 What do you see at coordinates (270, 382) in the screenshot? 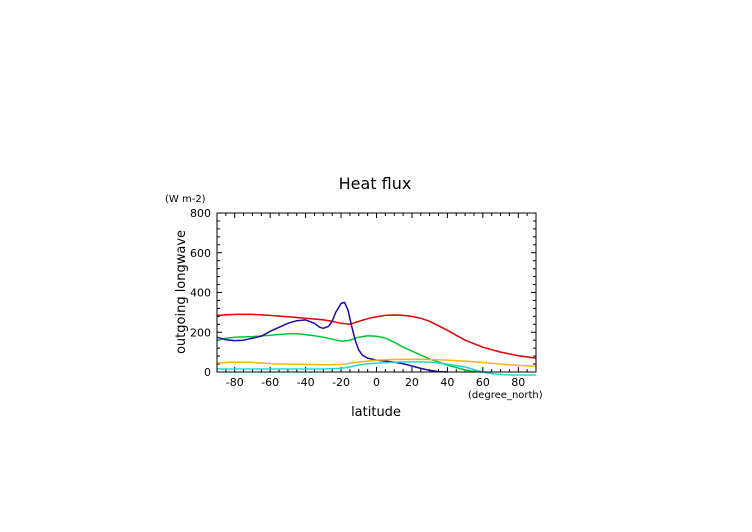
I see `x-tick-label: -60` at bounding box center [270, 382].